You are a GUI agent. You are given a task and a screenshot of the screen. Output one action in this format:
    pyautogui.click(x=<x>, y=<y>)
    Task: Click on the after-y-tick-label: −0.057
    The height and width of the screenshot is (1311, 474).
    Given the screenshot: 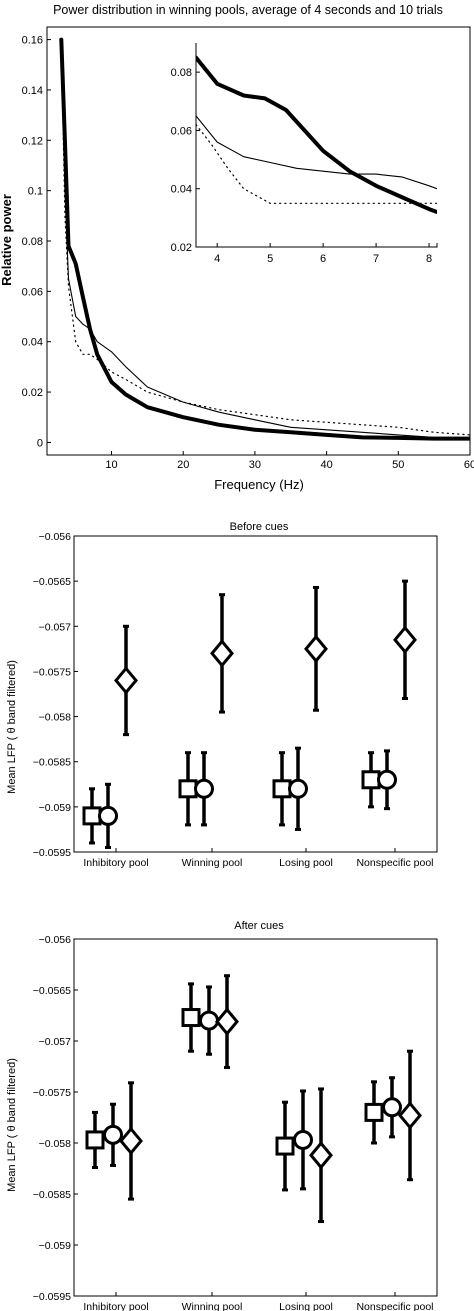 What is the action you would take?
    pyautogui.click(x=55, y=1042)
    